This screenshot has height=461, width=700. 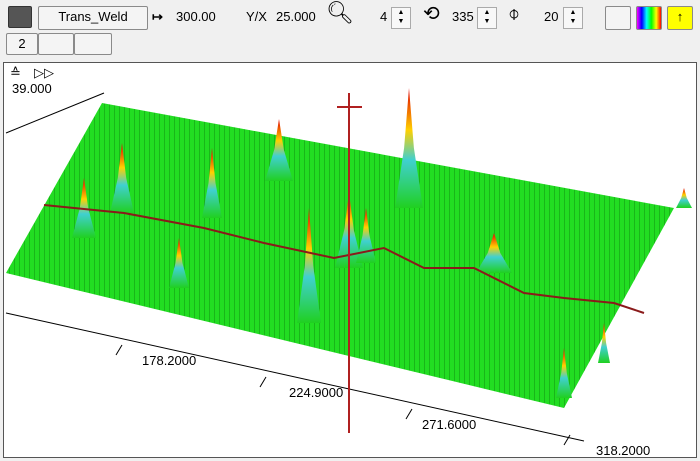 I want to click on axis-label: 178.2000, so click(x=169, y=360).